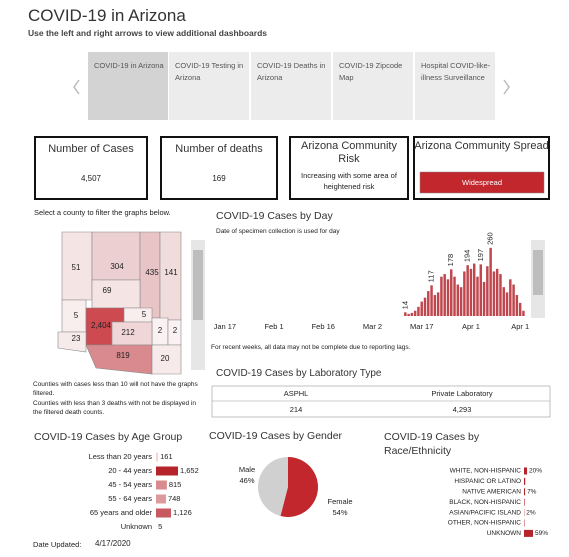 This screenshot has height=557, width=569. Describe the element at coordinates (219, 149) in the screenshot. I see `kpi-label: Number of deaths` at that location.